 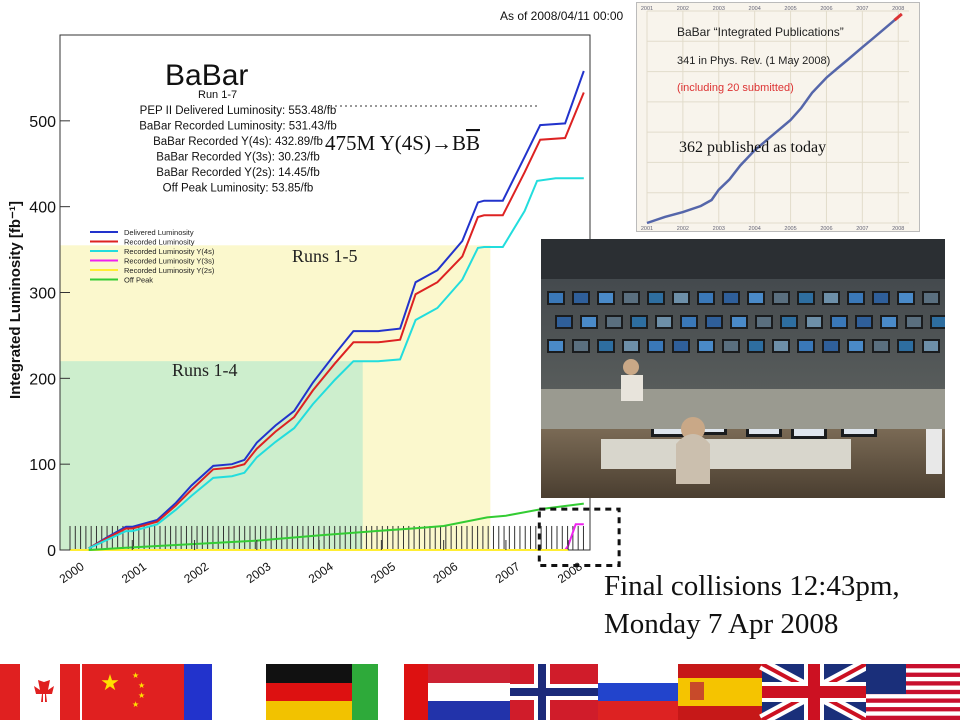 What do you see at coordinates (683, 9) in the screenshot?
I see `pub-year-label: 2002` at bounding box center [683, 9].